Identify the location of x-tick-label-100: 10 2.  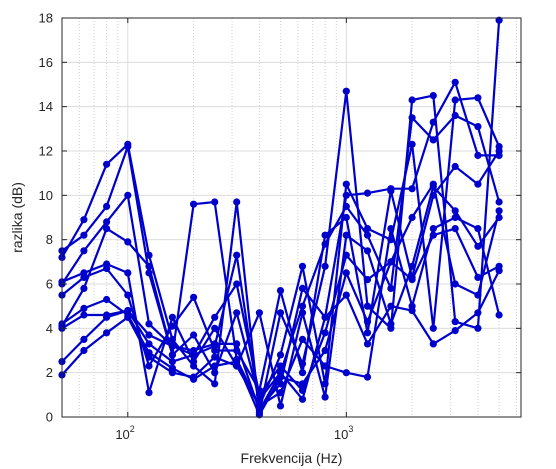
(124, 433).